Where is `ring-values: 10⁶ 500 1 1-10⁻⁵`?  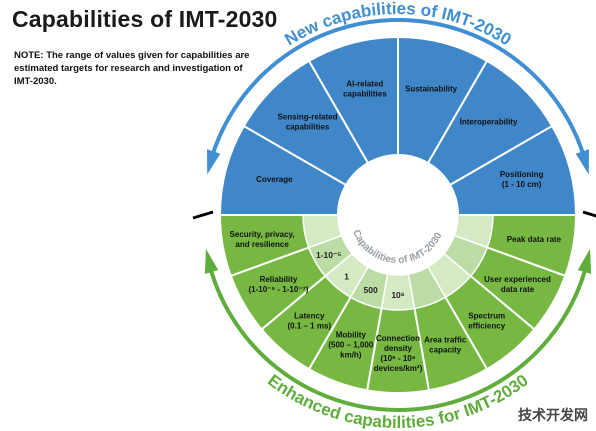 ring-values: 10⁶ 500 1 1-10⁻⁵ is located at coordinates (360, 275).